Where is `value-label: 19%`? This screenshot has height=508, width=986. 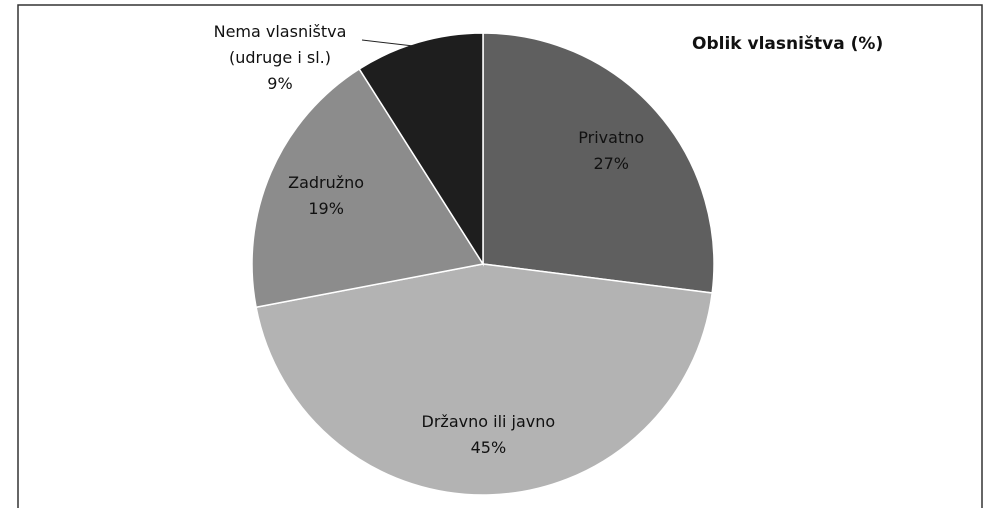
value-label: 19% is located at coordinates (326, 209).